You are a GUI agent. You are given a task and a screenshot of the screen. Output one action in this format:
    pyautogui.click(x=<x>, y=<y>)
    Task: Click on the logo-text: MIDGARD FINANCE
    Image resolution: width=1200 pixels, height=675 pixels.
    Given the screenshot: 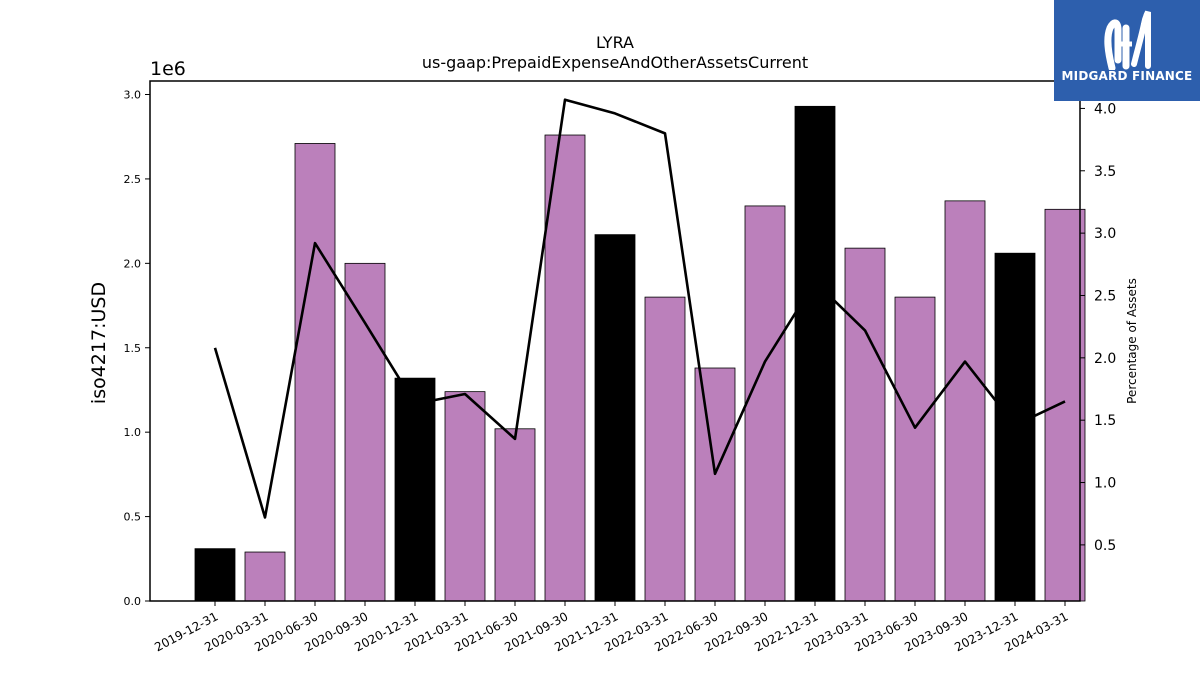 What is the action you would take?
    pyautogui.click(x=1127, y=76)
    